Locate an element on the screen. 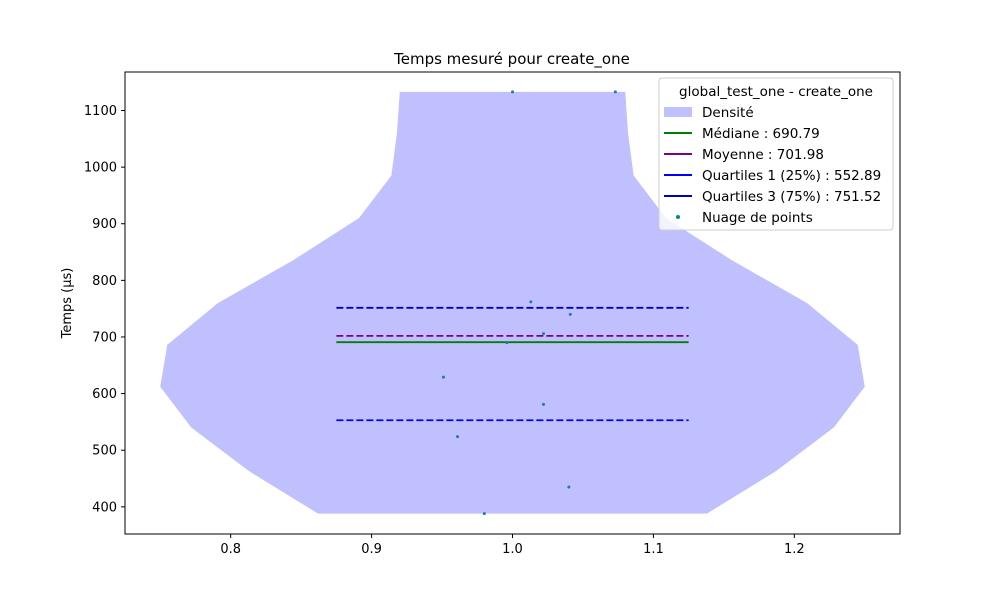 The height and width of the screenshot is (600, 1000). legend-entry-1: Médiane : 690.79 is located at coordinates (761, 134).